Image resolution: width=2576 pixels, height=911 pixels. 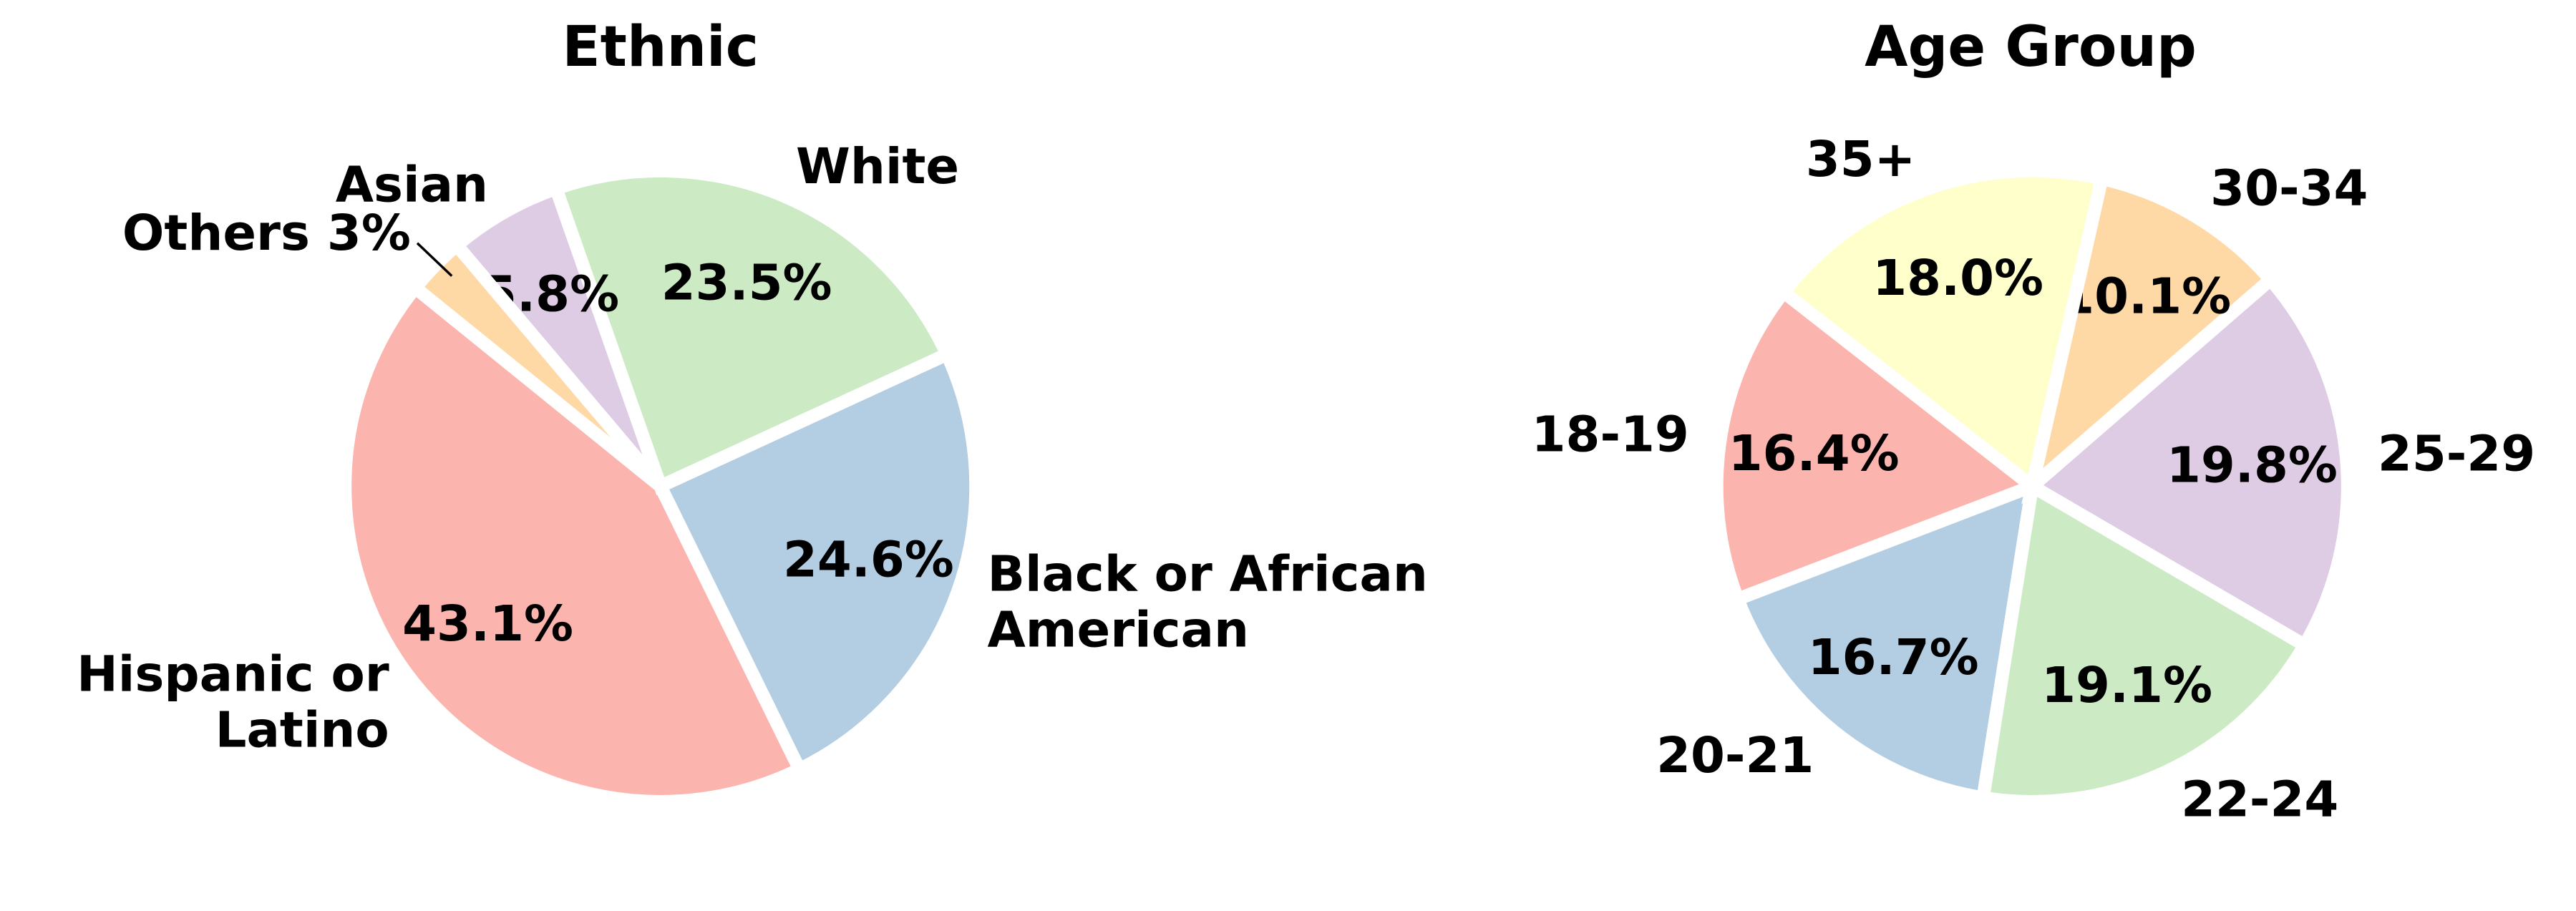 What do you see at coordinates (412, 186) in the screenshot?
I see `category-label-asian: Asian` at bounding box center [412, 186].